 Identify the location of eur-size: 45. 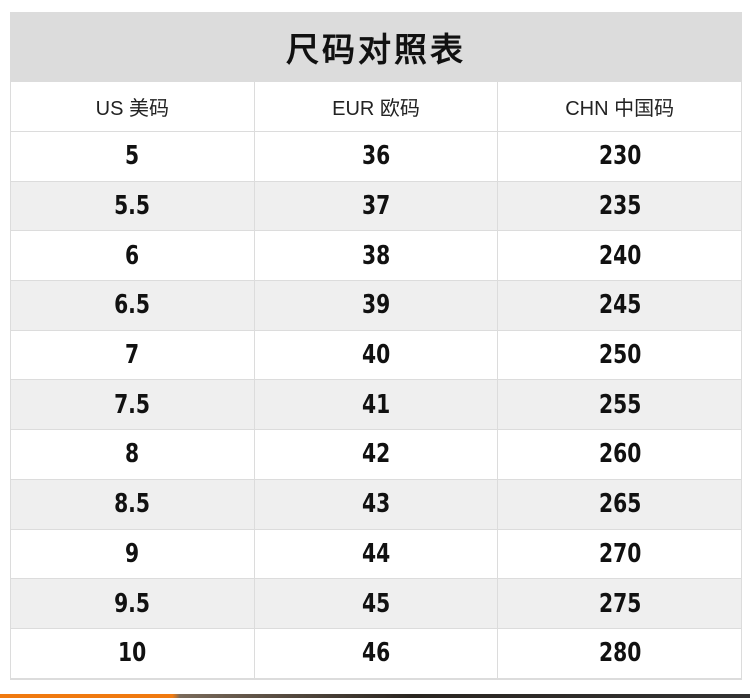
(376, 603).